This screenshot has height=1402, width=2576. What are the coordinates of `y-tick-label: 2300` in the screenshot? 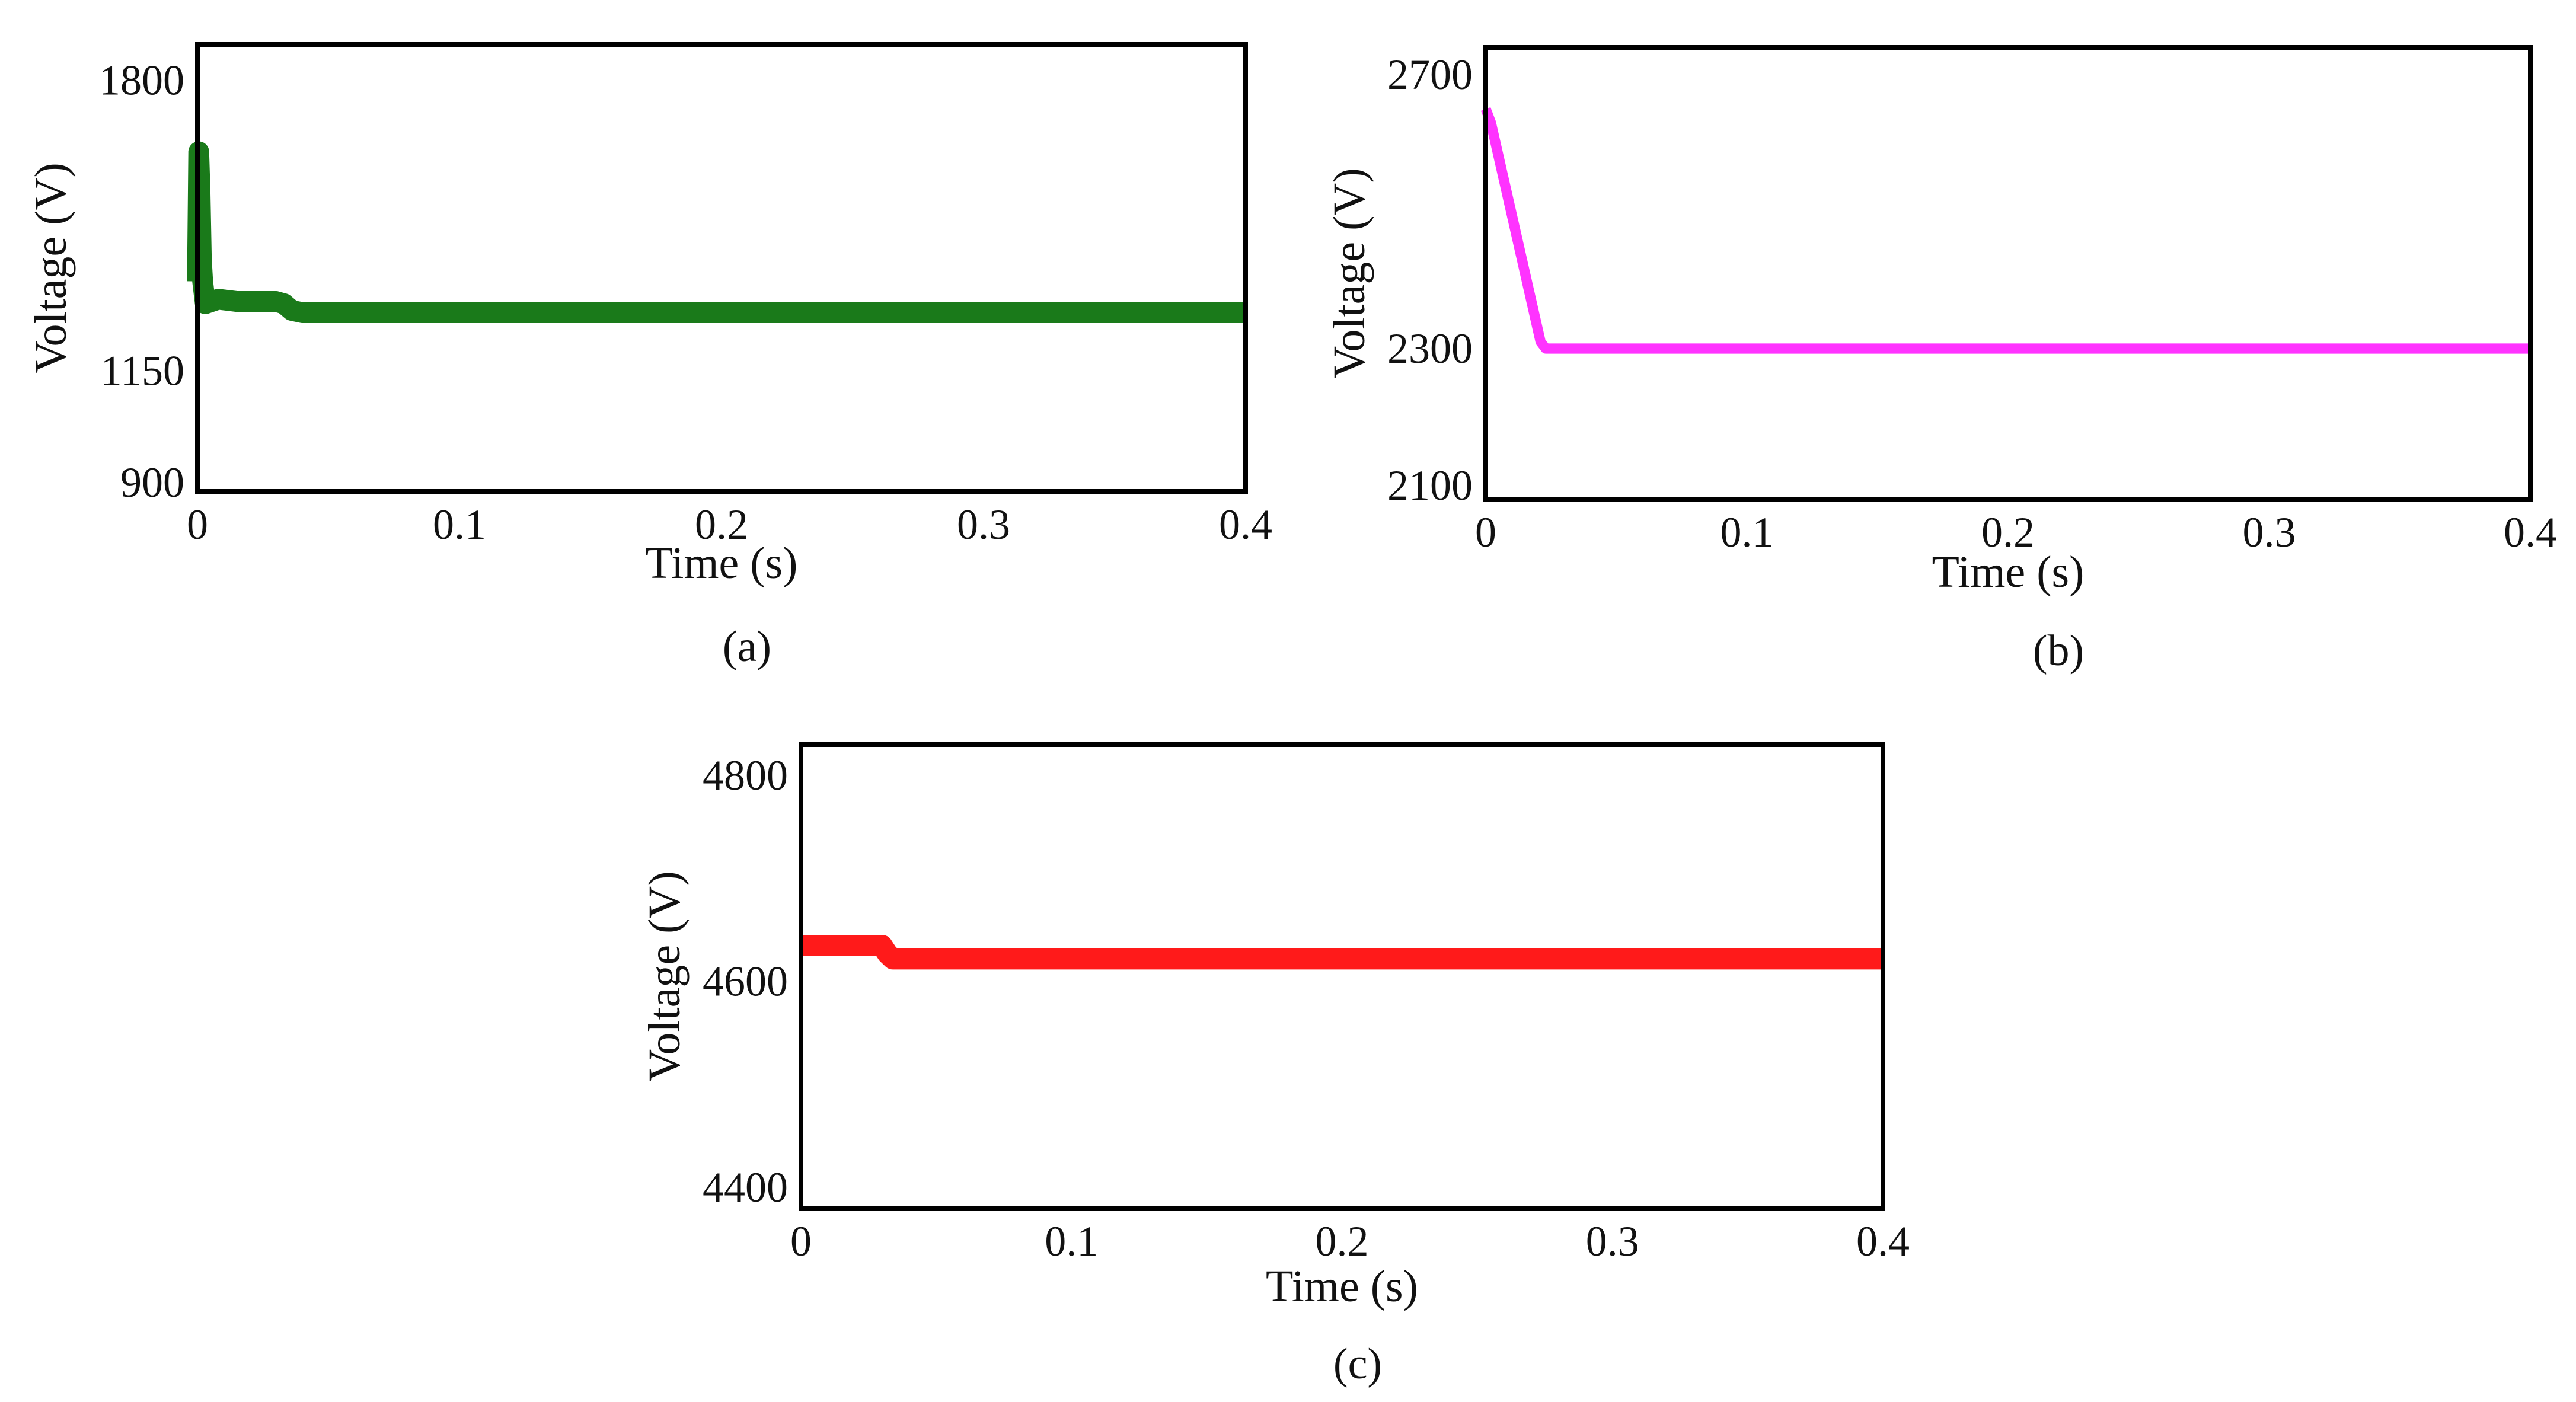 It's located at (1430, 349).